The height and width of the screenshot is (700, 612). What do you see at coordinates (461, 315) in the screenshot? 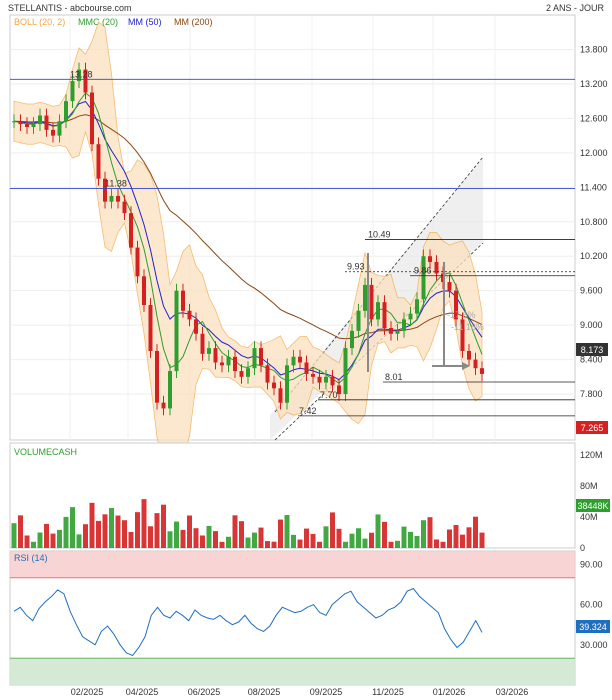
I see `annotation-pct-a: -17,6%` at bounding box center [461, 315].